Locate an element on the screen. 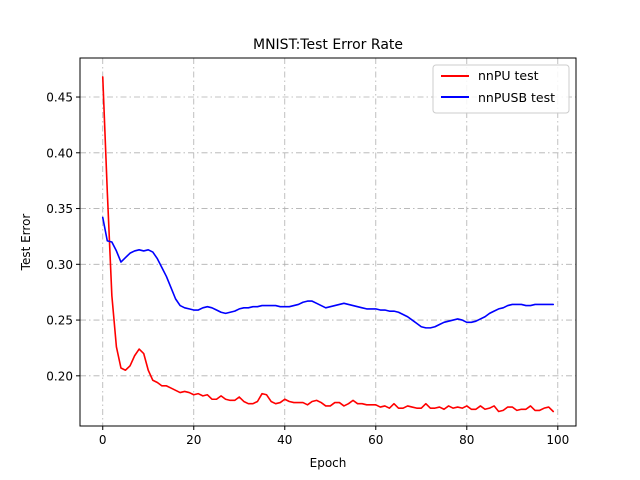 The width and height of the screenshot is (640, 480). legend-label-nnpusb: nnPUSB test is located at coordinates (516, 97).